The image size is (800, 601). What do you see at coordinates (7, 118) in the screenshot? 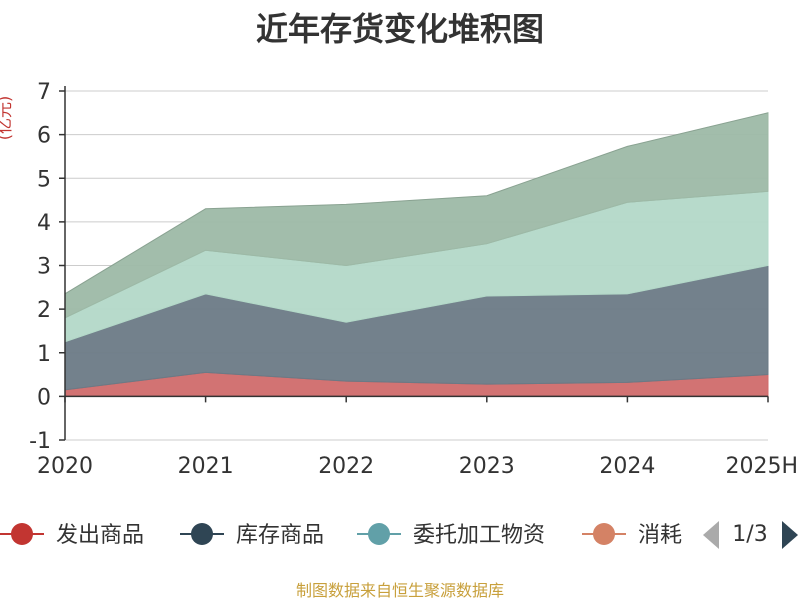
I see `y-axis-title: (亿元)` at bounding box center [7, 118].